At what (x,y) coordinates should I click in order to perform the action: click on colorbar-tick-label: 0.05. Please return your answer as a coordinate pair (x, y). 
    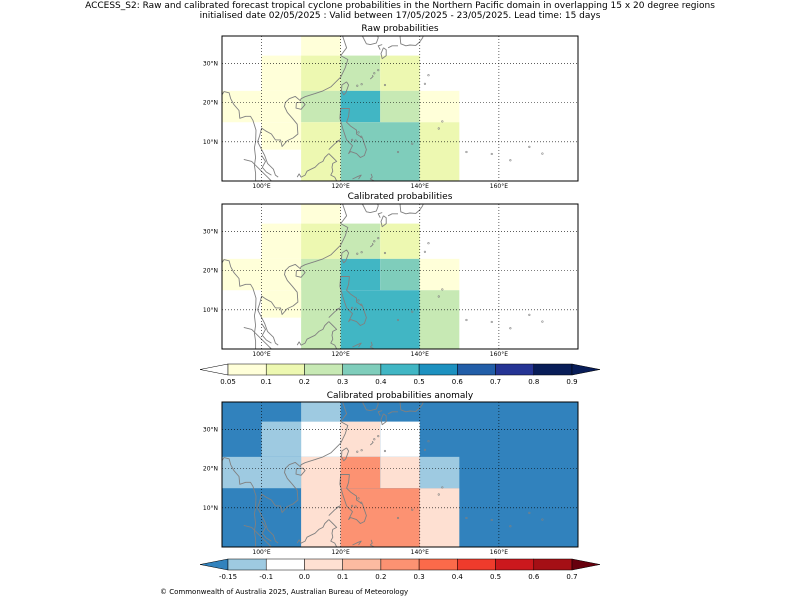
    Looking at the image, I should click on (228, 382).